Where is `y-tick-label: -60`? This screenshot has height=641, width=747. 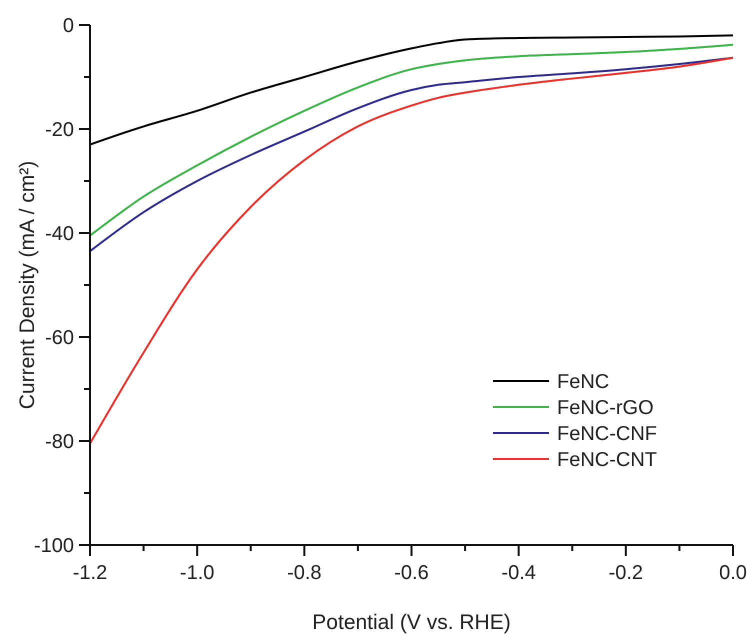
y-tick-label: -60 is located at coordinates (59, 338).